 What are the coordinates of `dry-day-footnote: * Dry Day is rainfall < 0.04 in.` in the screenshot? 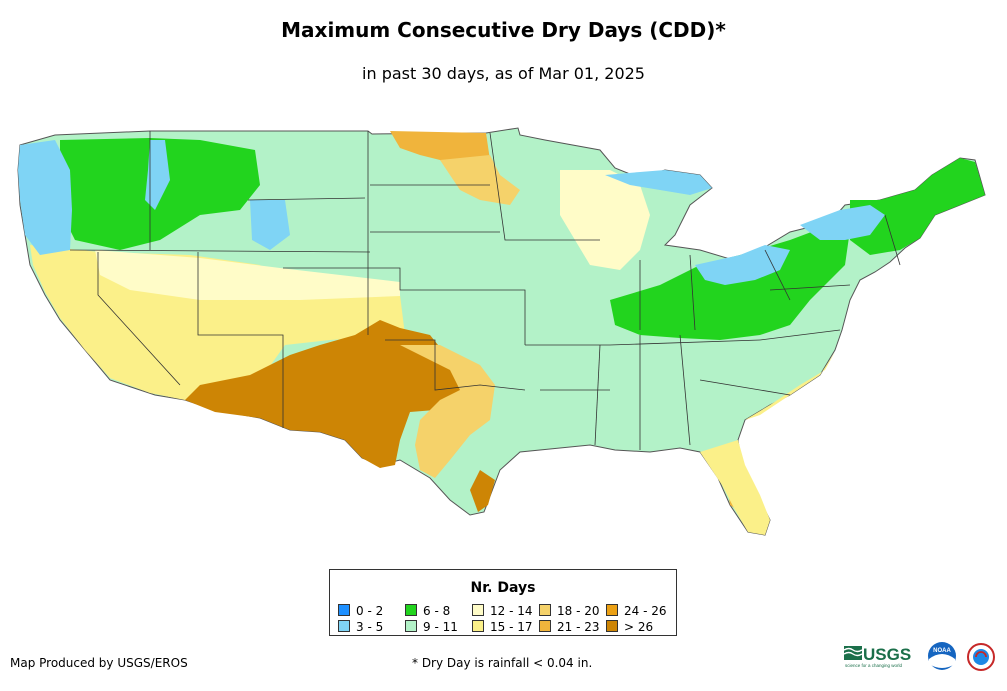 It's located at (502, 663).